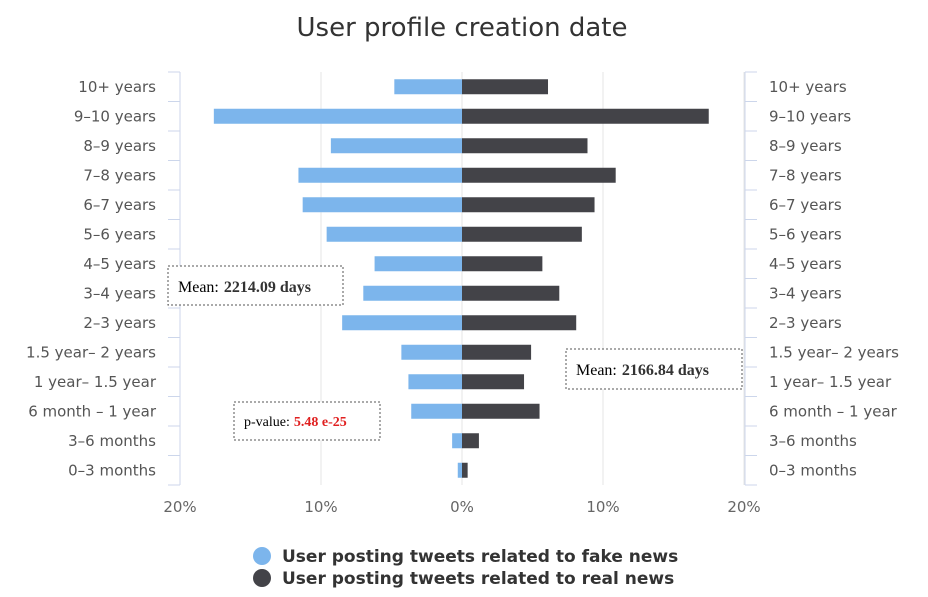 Image resolution: width=928 pixels, height=597 pixels. What do you see at coordinates (95, 382) in the screenshot?
I see `category-label-left: 1 year– 1.5 year` at bounding box center [95, 382].